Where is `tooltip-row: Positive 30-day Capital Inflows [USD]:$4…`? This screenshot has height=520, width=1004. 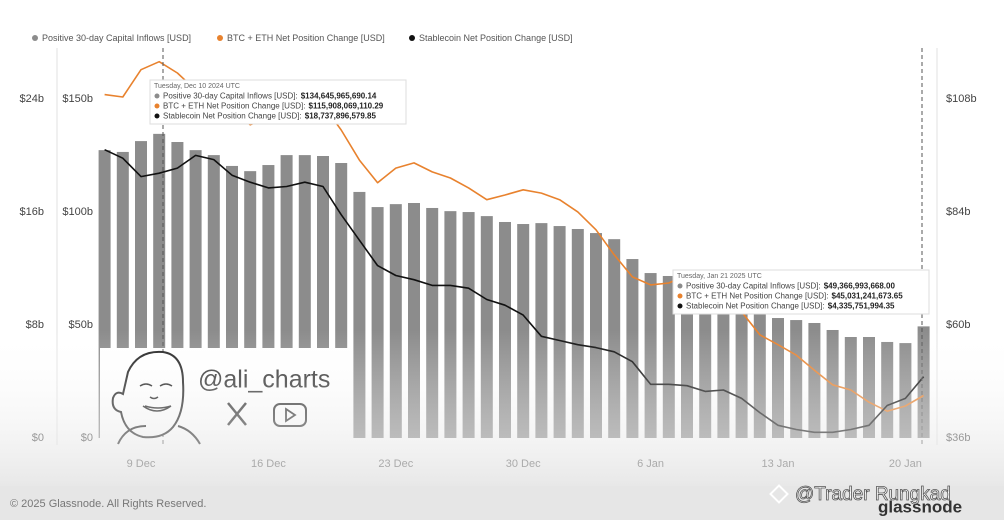 tooltip-row: Positive 30-day Capital Inflows [USD]:$4… is located at coordinates (790, 286).